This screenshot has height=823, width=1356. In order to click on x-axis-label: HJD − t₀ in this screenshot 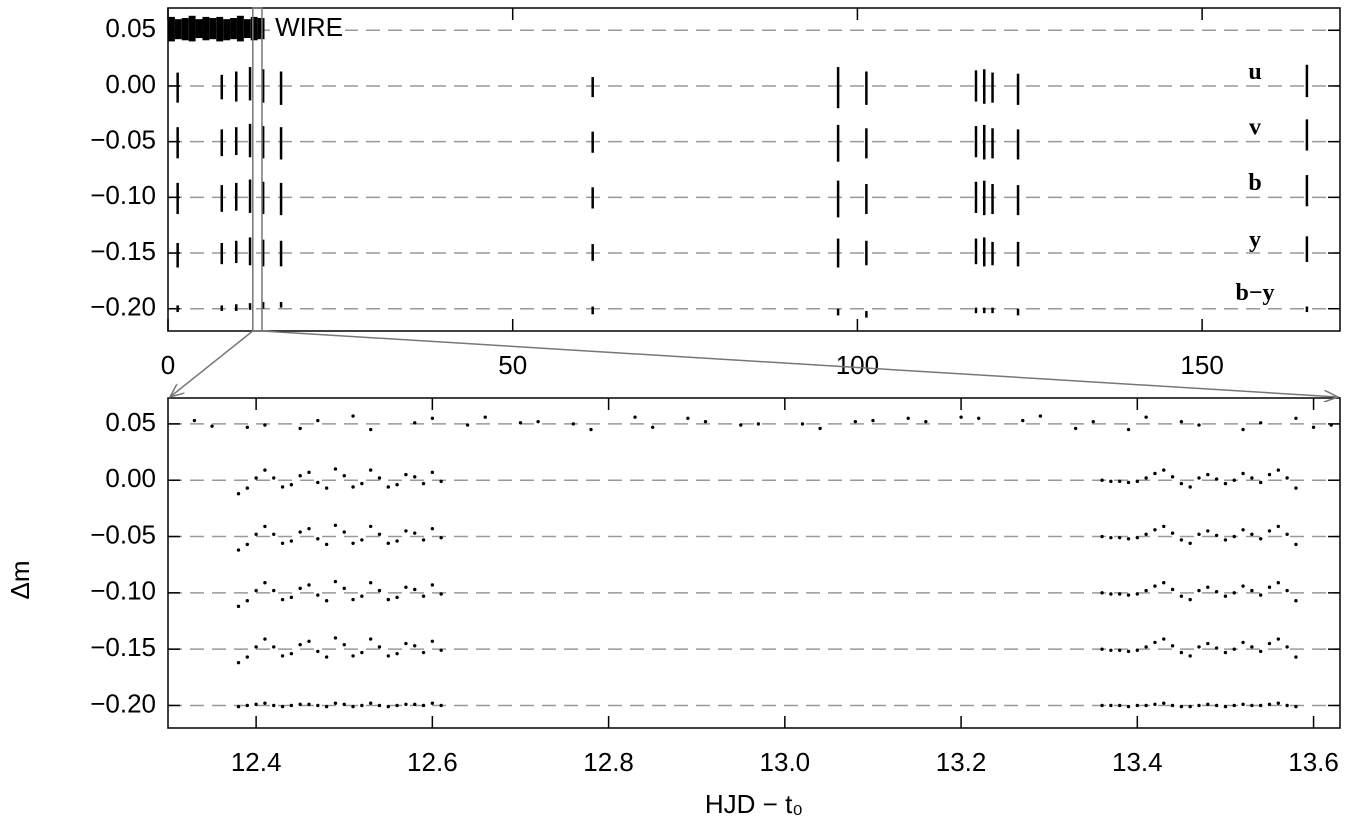, I will do `click(754, 804)`.